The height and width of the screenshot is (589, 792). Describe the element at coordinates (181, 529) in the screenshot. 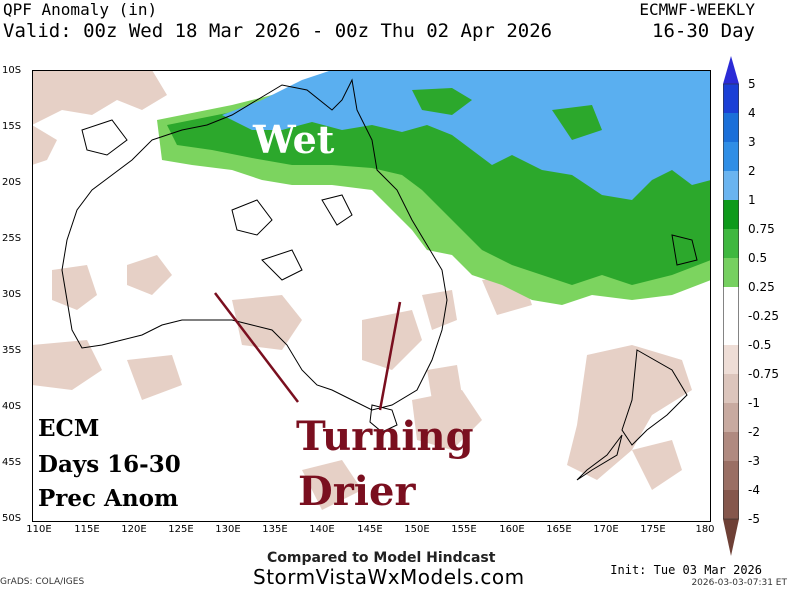

I see `lon-label: 125E` at that location.